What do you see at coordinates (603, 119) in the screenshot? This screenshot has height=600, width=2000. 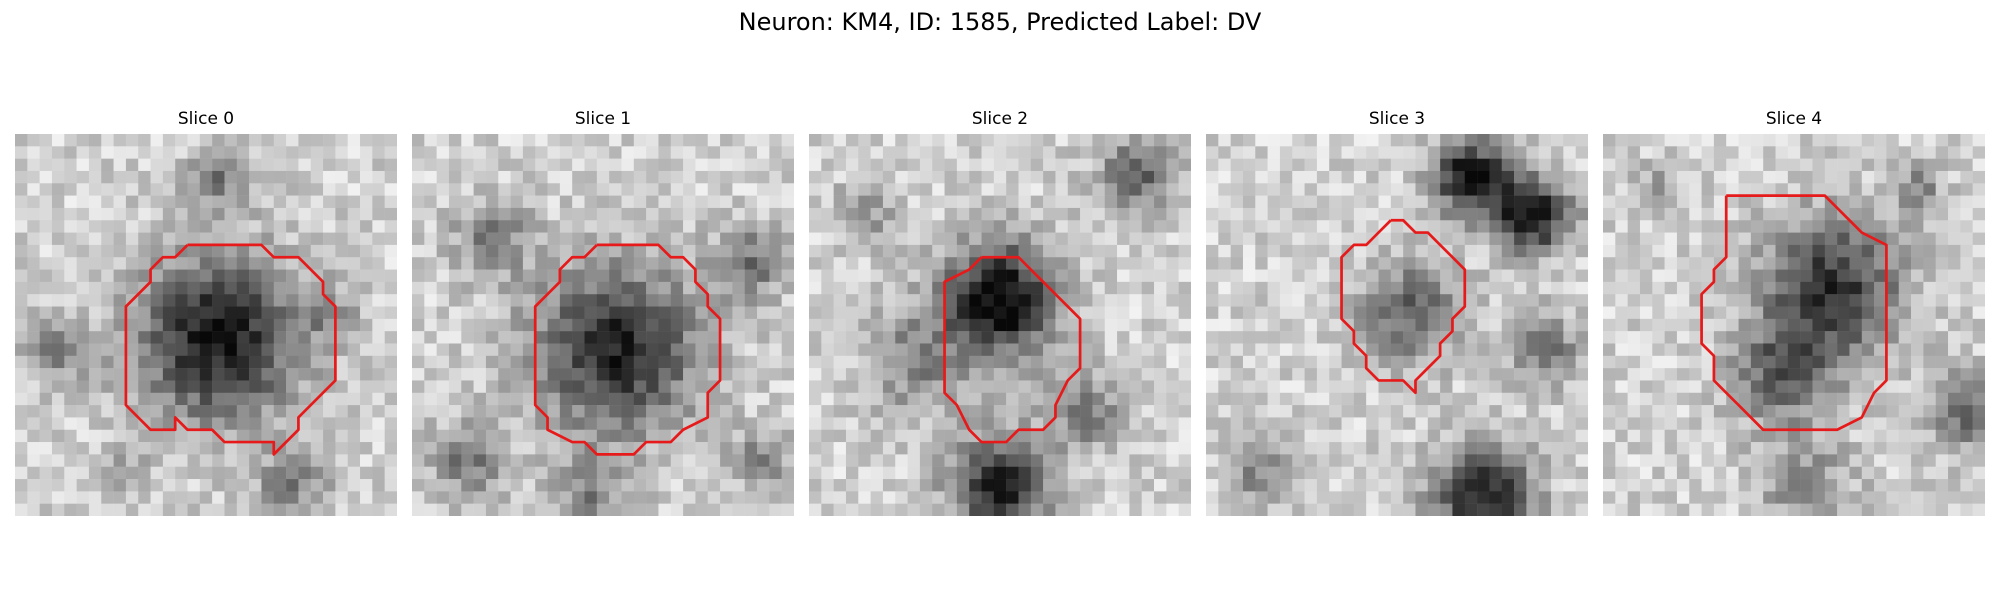 I see `slice-title: Slice 1` at bounding box center [603, 119].